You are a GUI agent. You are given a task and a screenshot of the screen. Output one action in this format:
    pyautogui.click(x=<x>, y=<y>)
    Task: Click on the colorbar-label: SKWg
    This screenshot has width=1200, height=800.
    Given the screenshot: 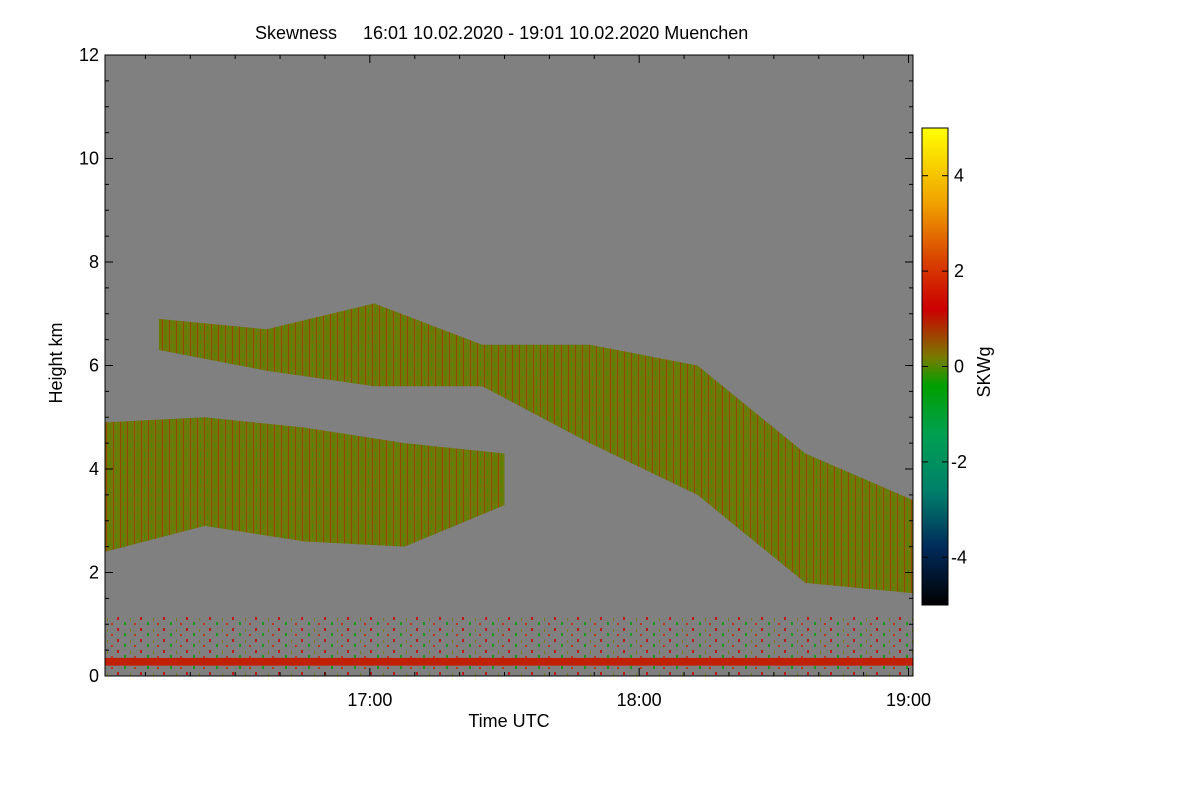 What is the action you would take?
    pyautogui.click(x=984, y=371)
    